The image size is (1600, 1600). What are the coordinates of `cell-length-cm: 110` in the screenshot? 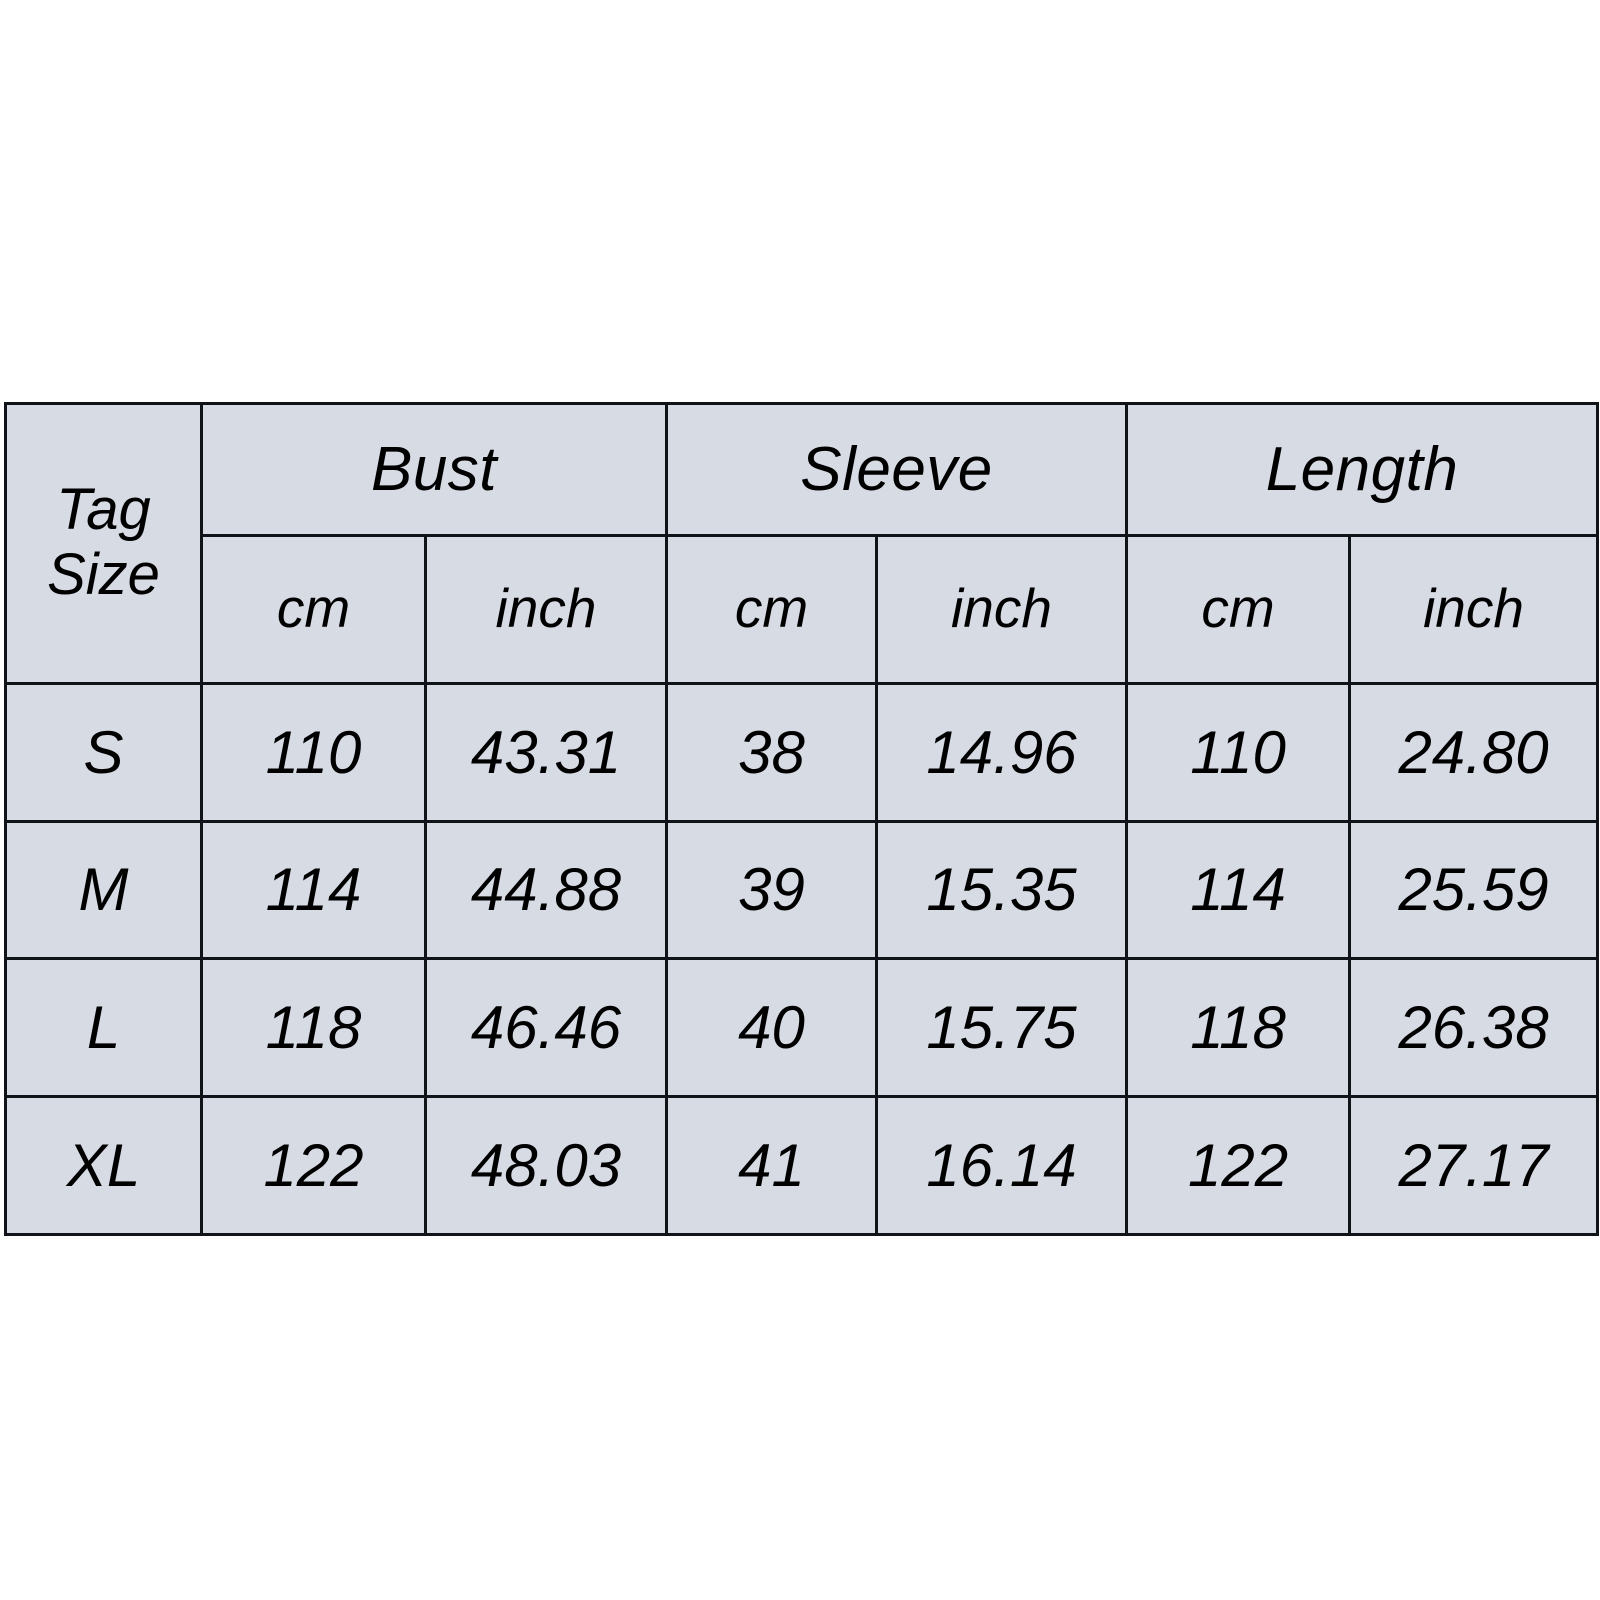 It's located at (1238, 752).